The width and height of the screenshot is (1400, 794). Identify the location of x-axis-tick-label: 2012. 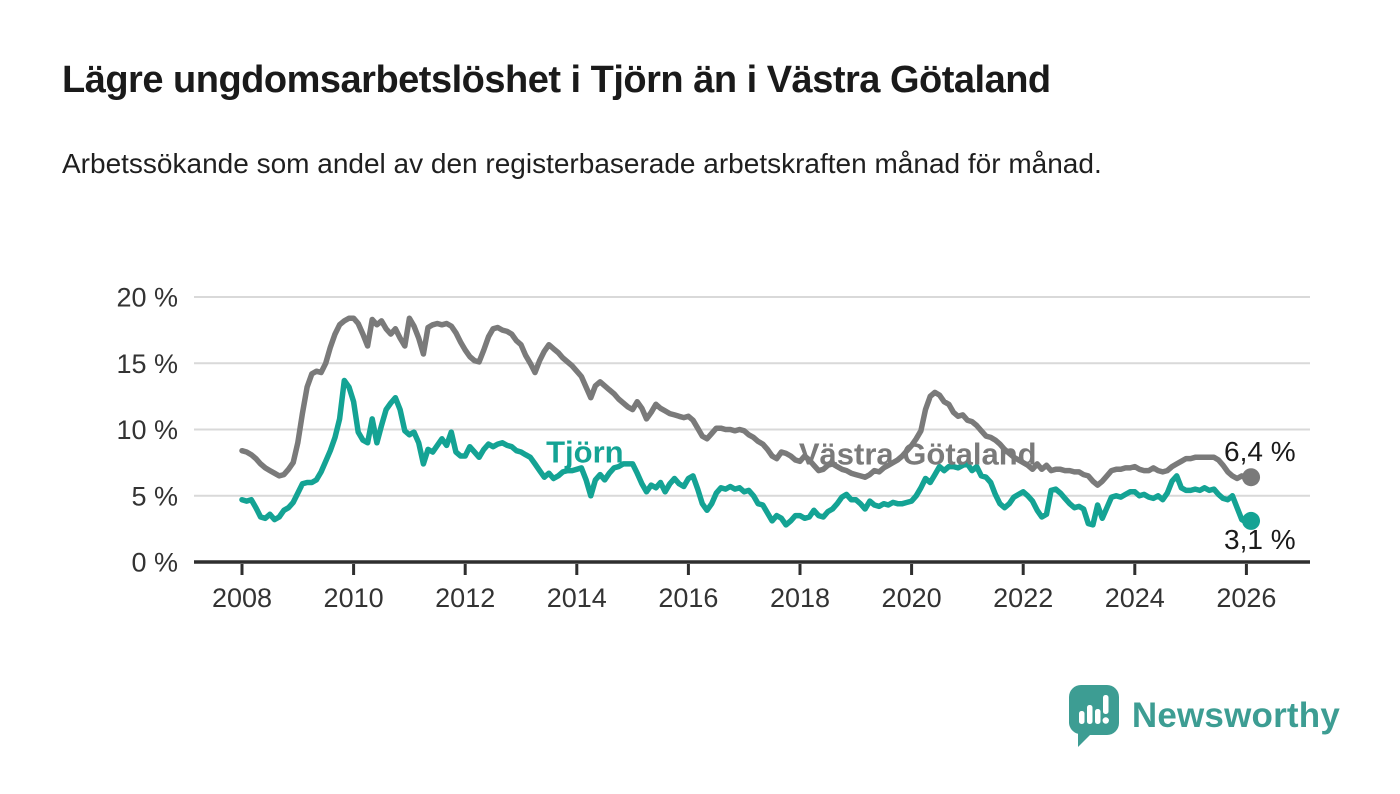
(465, 598).